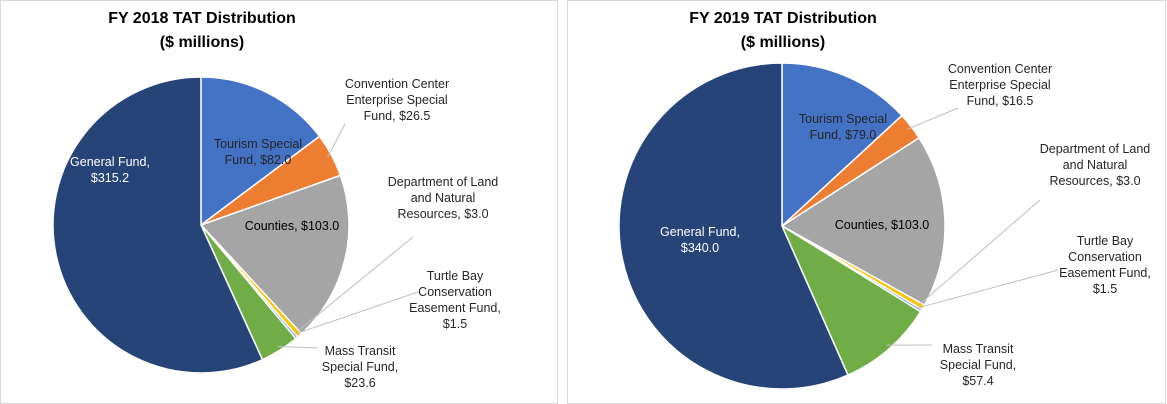 Image resolution: width=1167 pixels, height=404 pixels. I want to click on label-value: $26.5, so click(415, 116).